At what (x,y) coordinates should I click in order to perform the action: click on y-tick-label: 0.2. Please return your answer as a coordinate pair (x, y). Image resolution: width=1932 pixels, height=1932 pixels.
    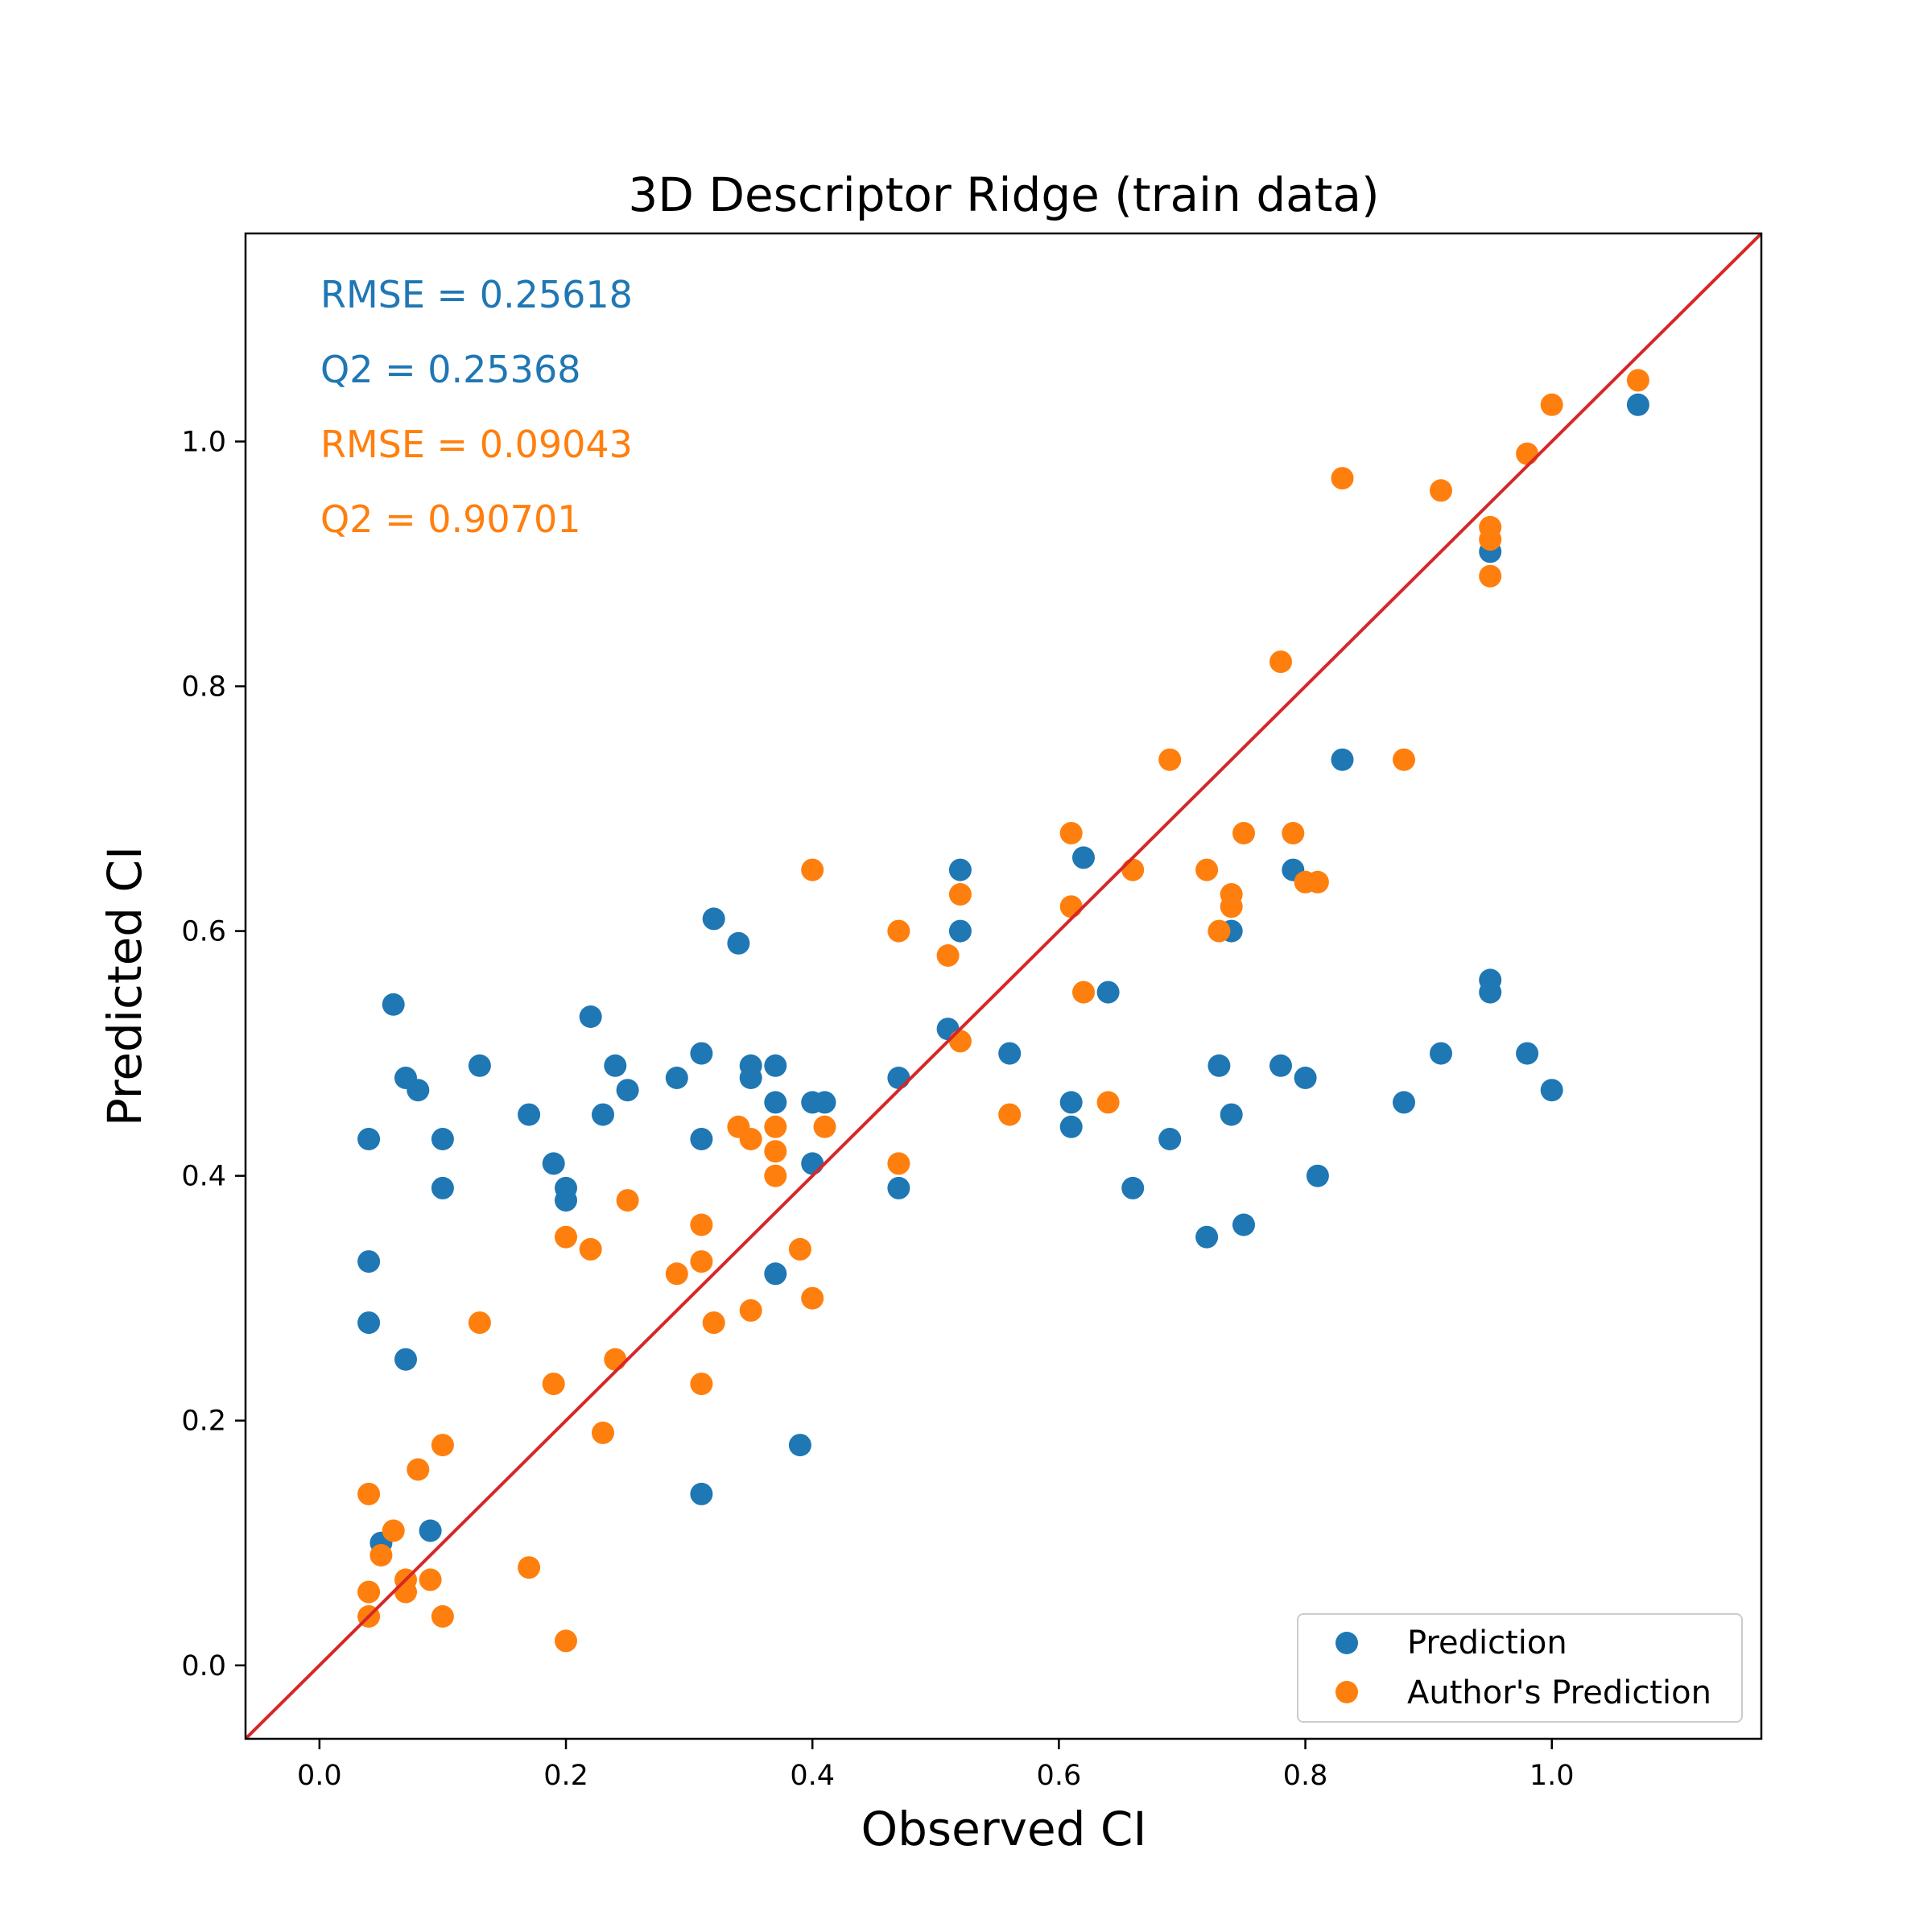
    Looking at the image, I should click on (203, 1422).